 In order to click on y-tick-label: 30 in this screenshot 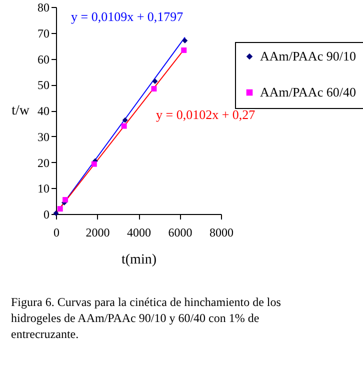, I will do `click(44, 137)`.